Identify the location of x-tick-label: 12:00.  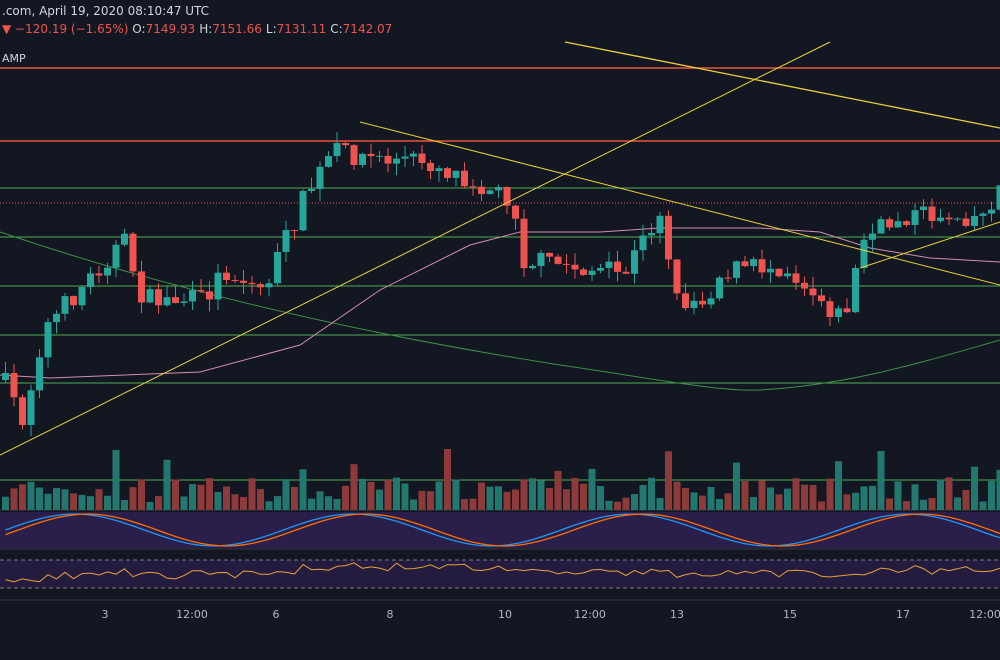
(984, 614).